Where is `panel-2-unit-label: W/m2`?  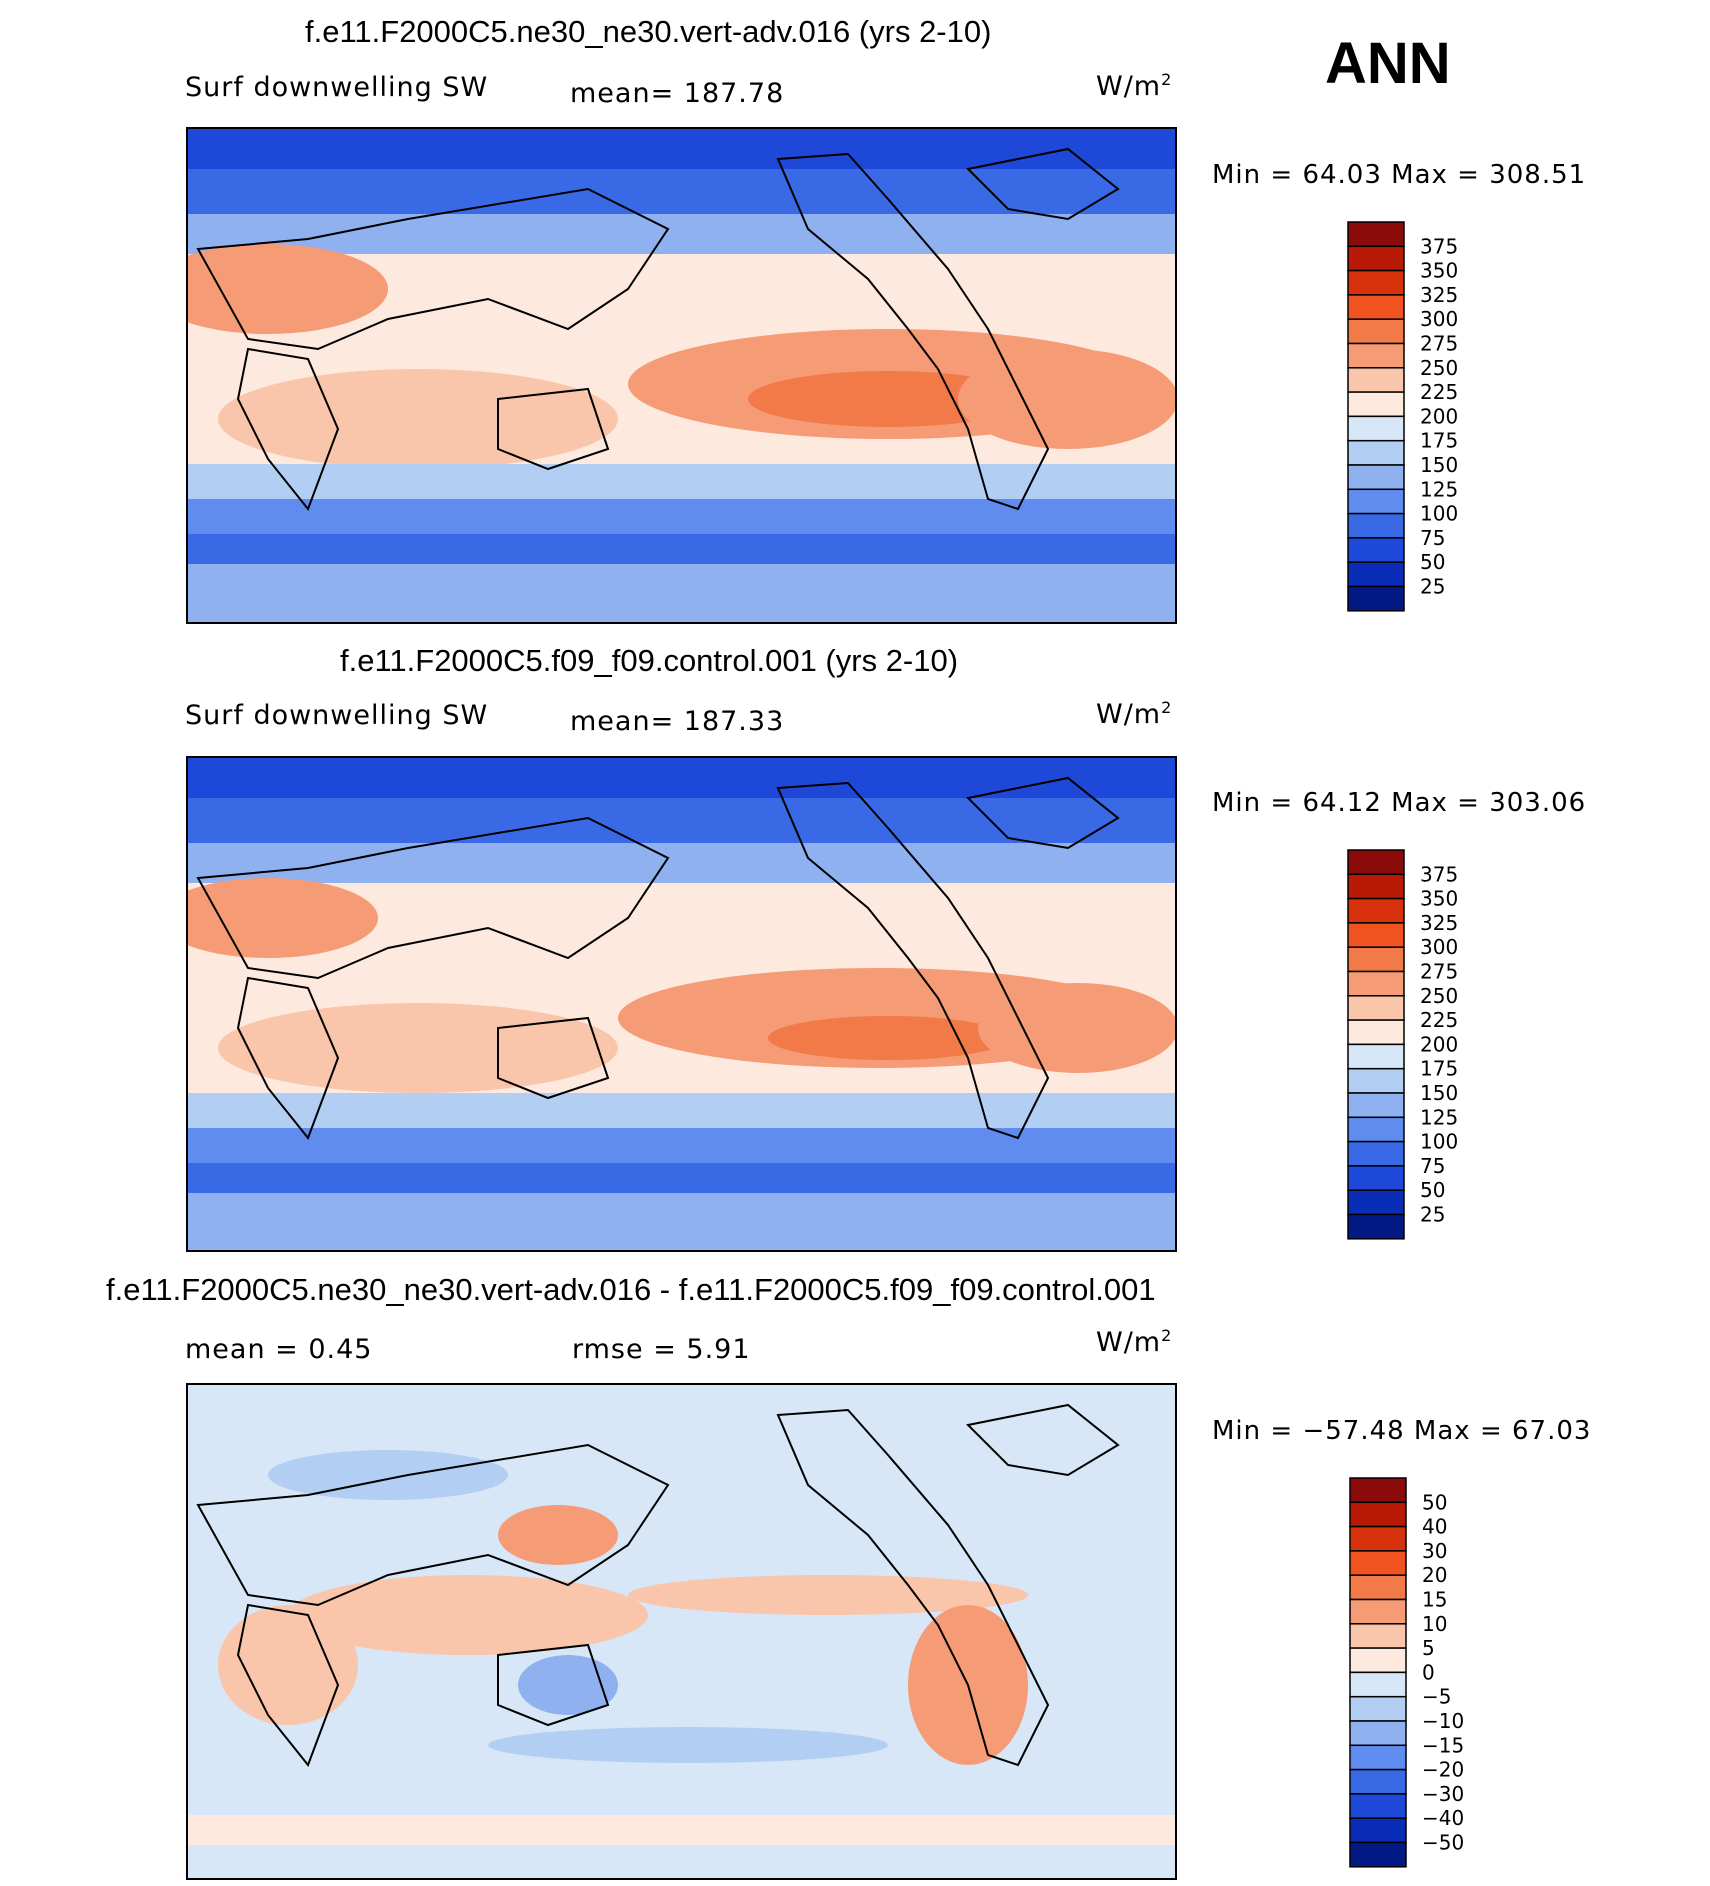
panel-2-unit-label: W/m2 is located at coordinates (1134, 714).